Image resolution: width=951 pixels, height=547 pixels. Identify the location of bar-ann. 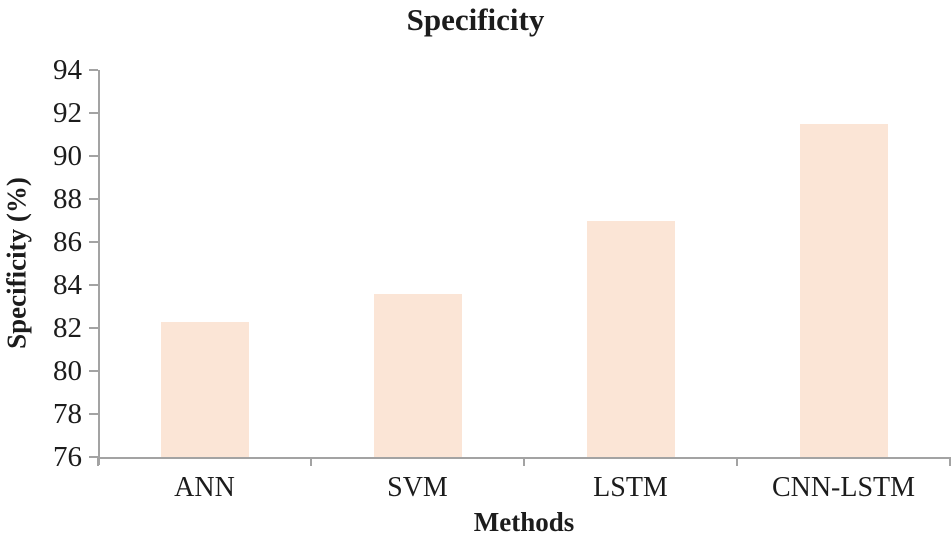
(204, 389).